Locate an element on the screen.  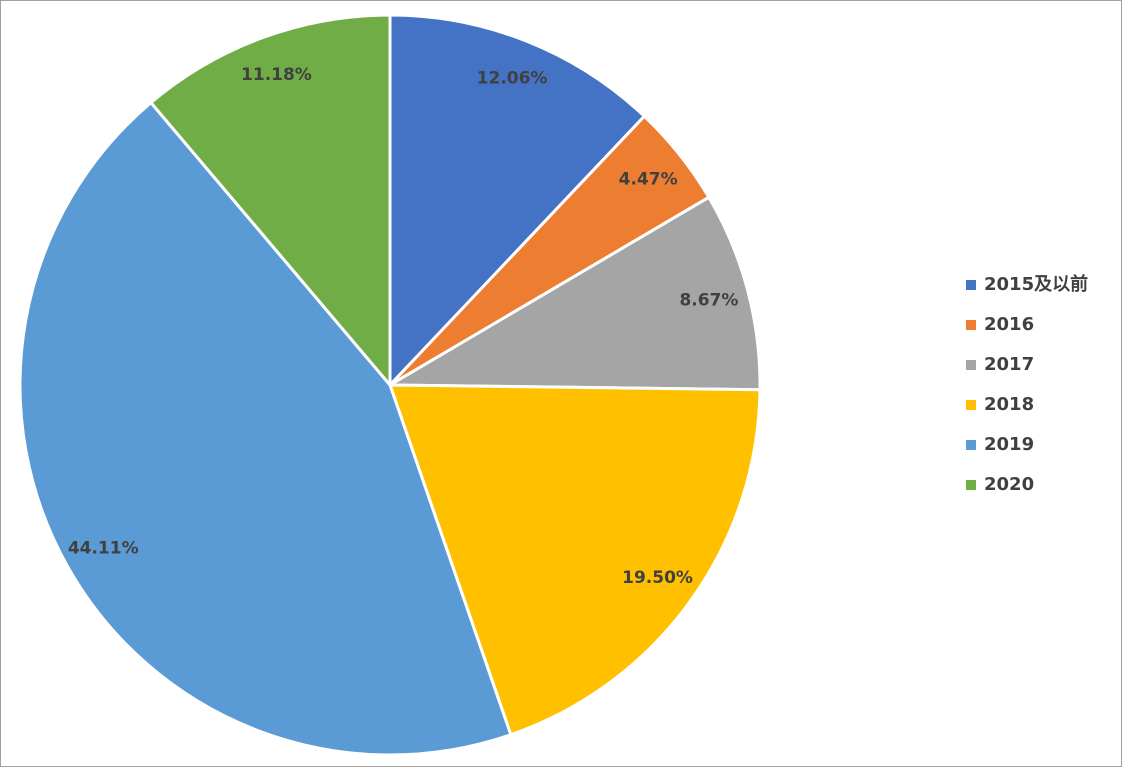
legend-label: 2017 is located at coordinates (1009, 364).